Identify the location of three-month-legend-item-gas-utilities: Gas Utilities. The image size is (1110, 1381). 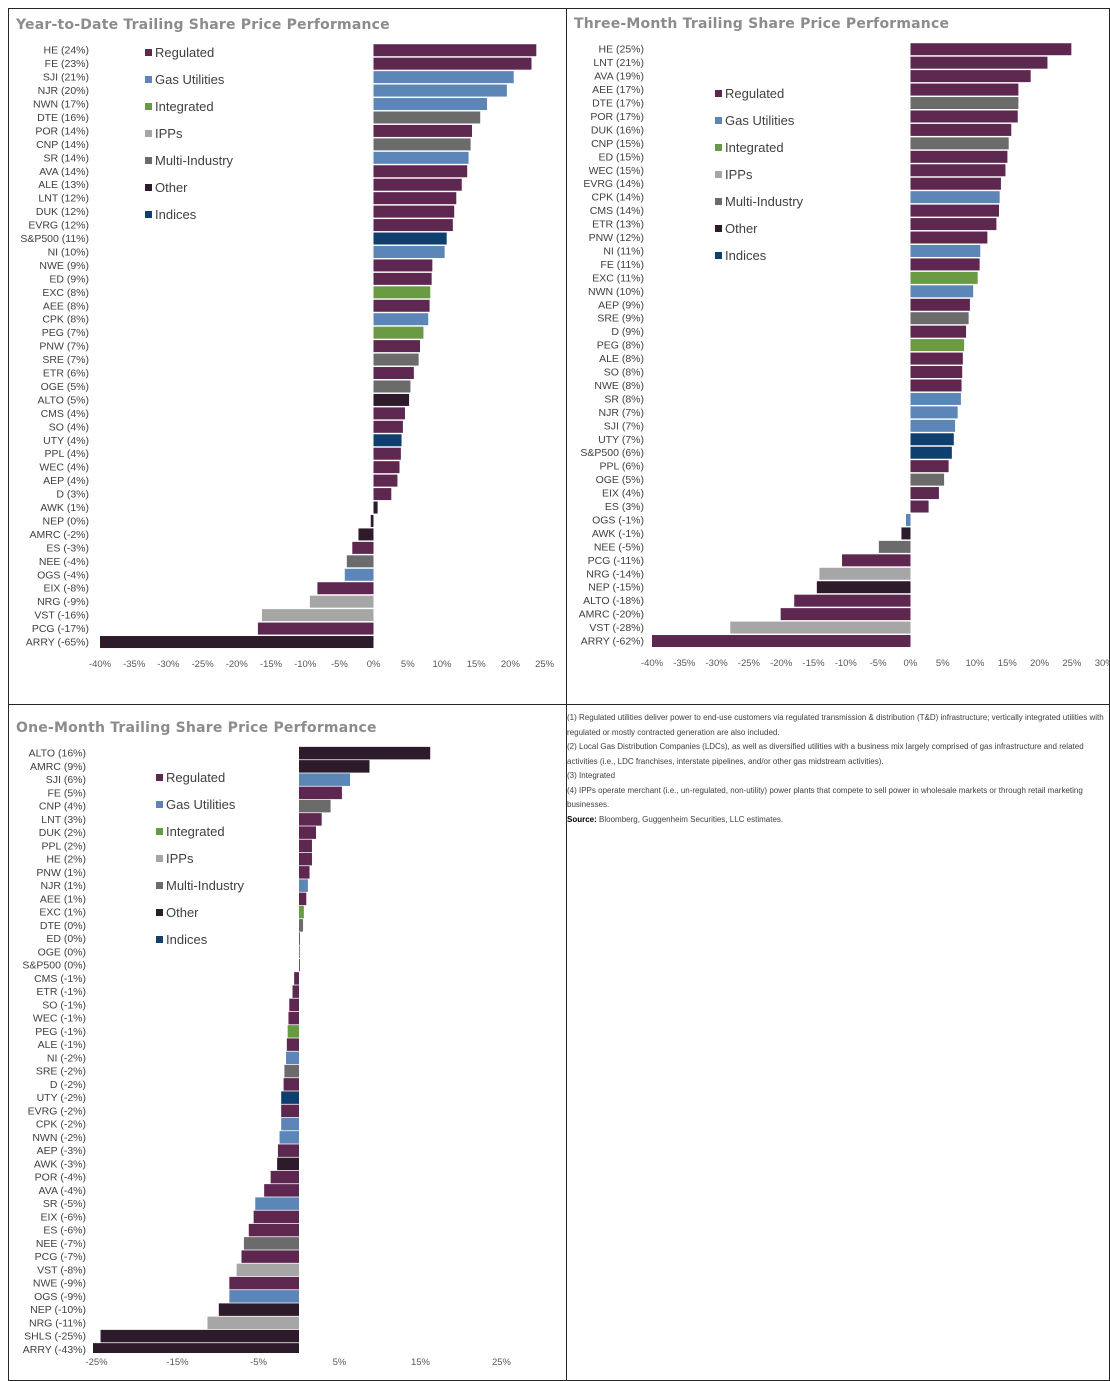
(754, 121).